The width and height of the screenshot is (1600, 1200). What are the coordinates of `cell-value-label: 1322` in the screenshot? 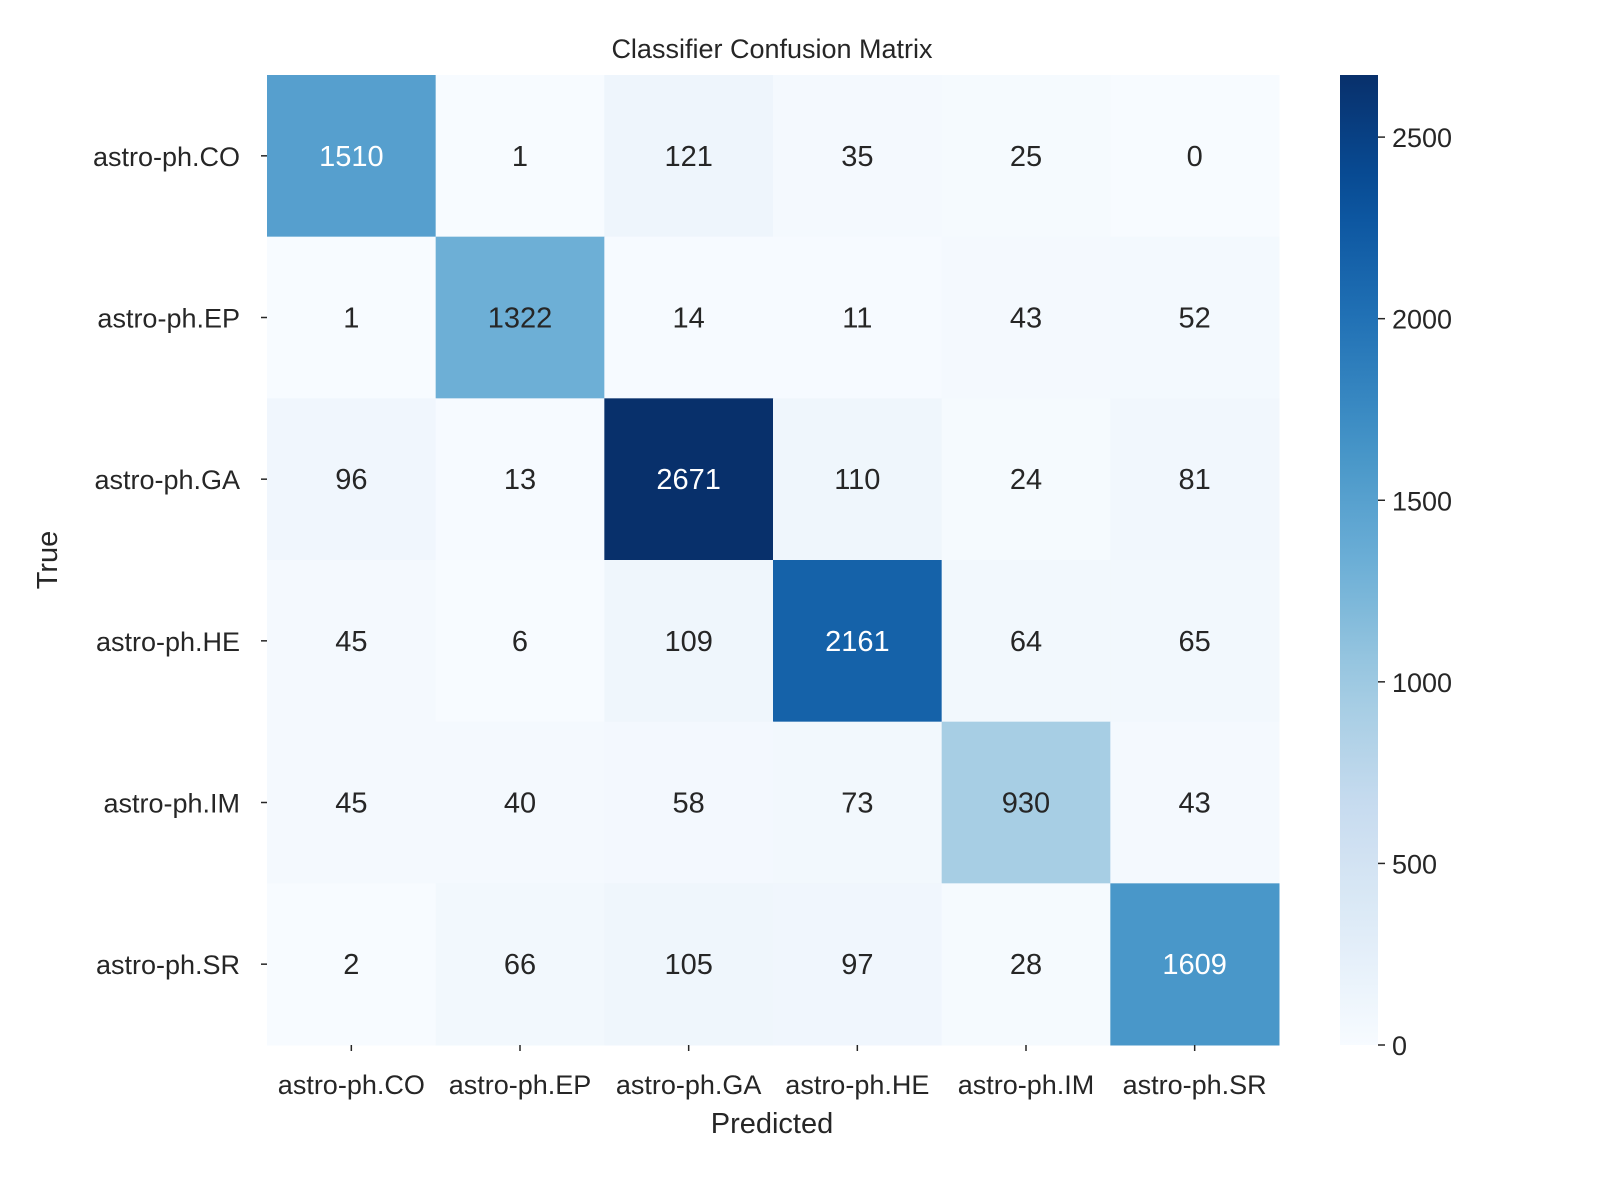 It's located at (520, 319).